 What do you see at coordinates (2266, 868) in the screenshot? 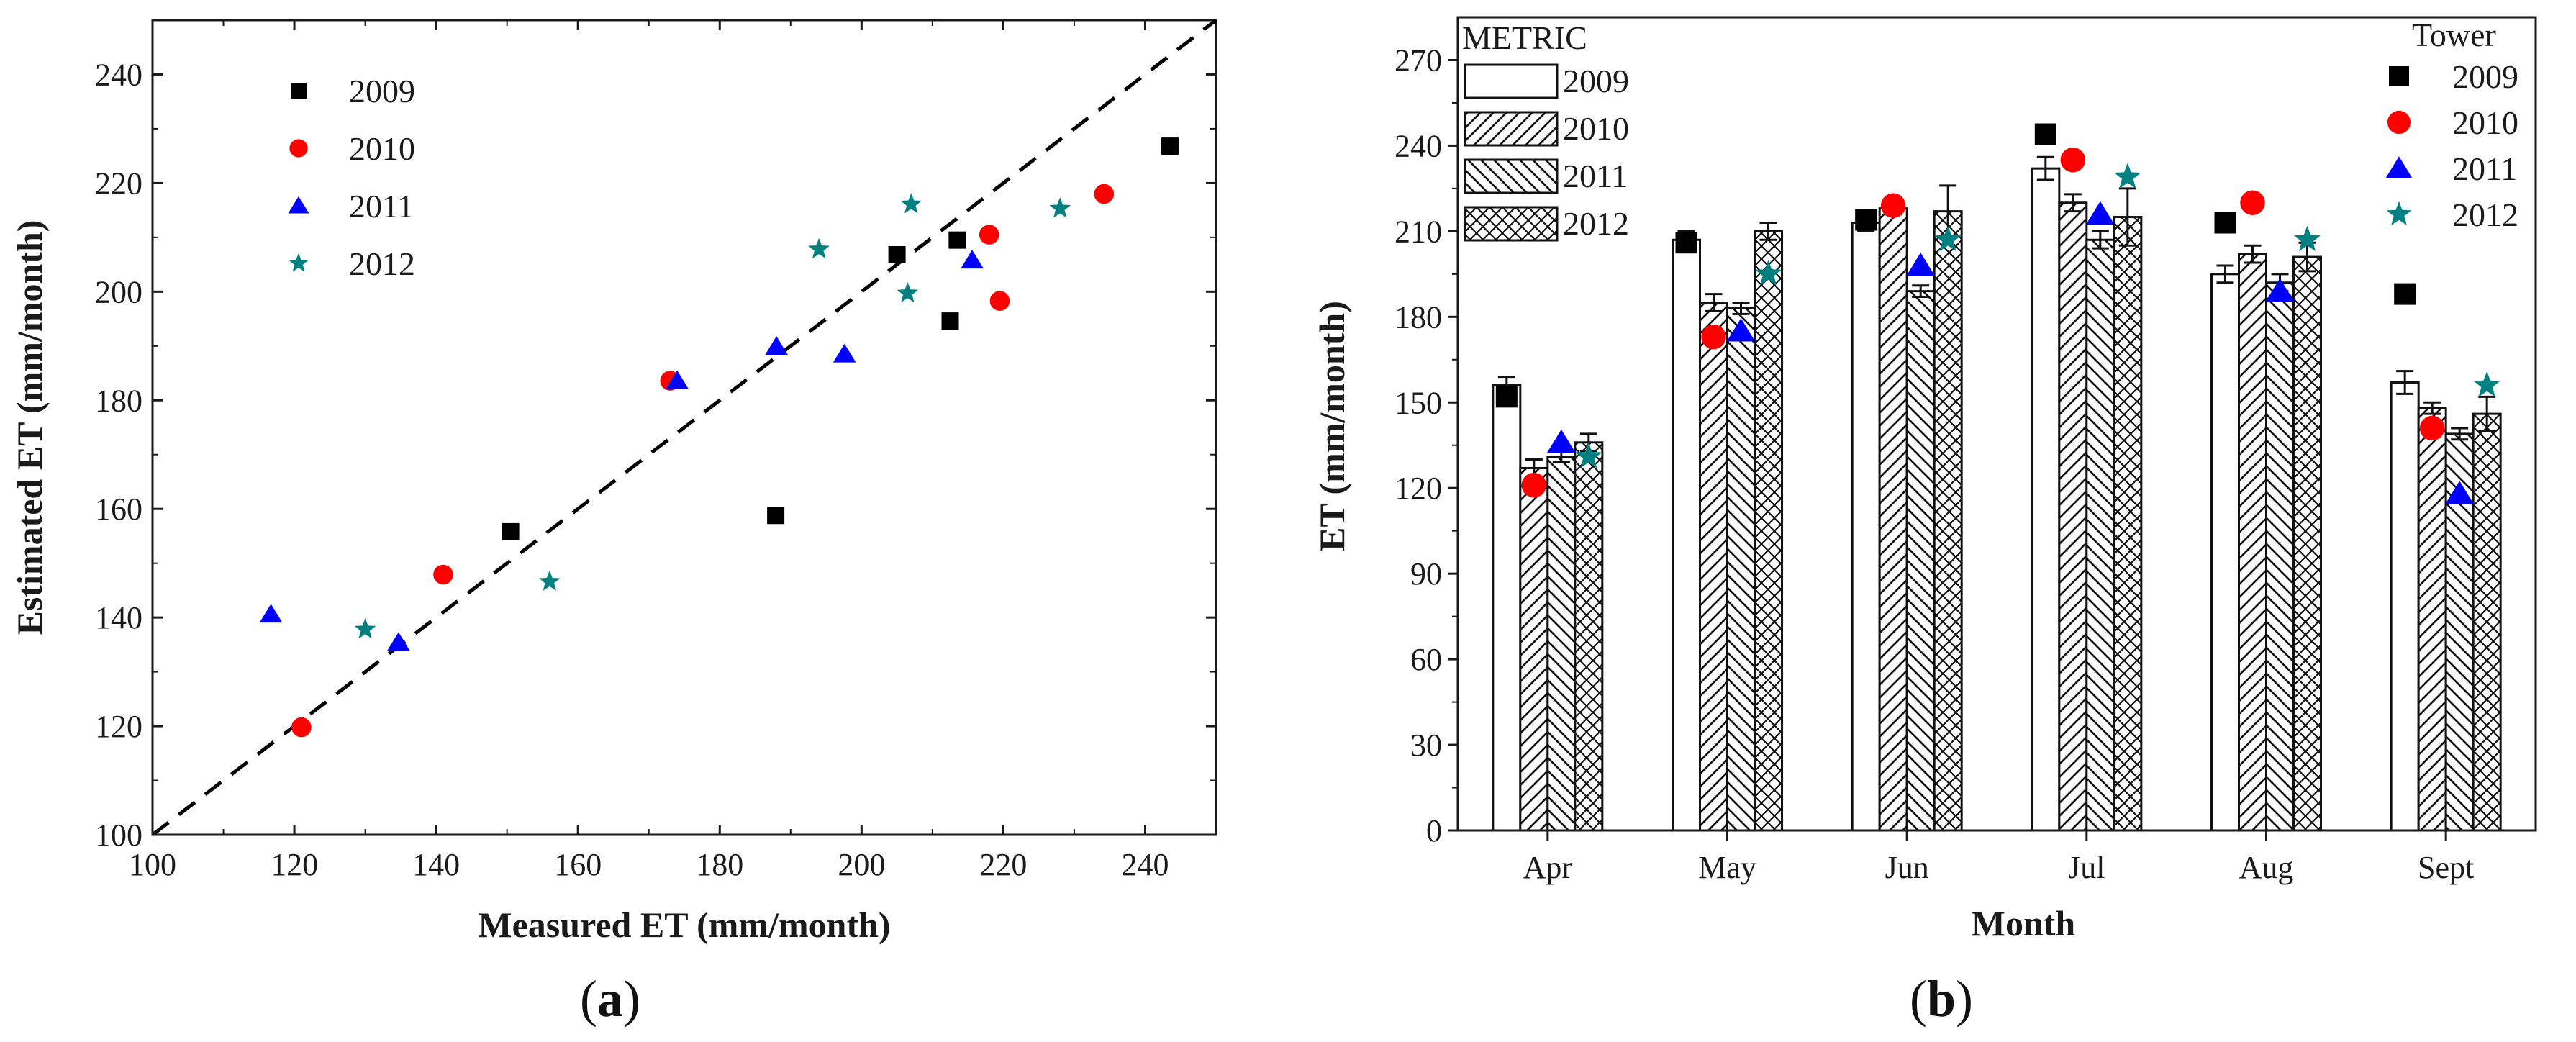
I see `x-tick-label: Aug` at bounding box center [2266, 868].